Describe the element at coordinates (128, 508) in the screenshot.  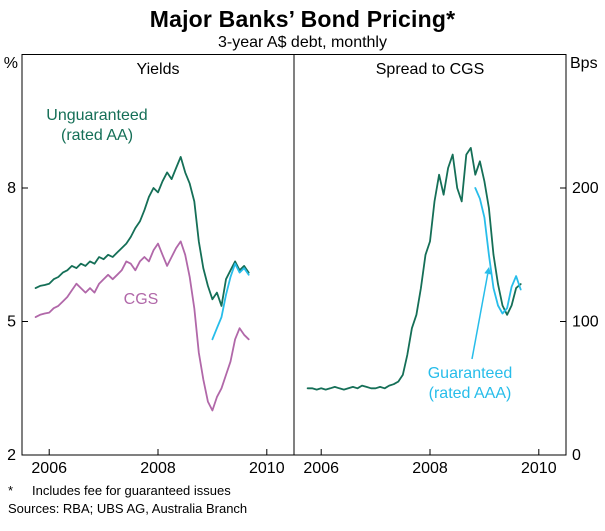
I see `sources: Sources: RBA; UBS AG, Australia Branch` at that location.